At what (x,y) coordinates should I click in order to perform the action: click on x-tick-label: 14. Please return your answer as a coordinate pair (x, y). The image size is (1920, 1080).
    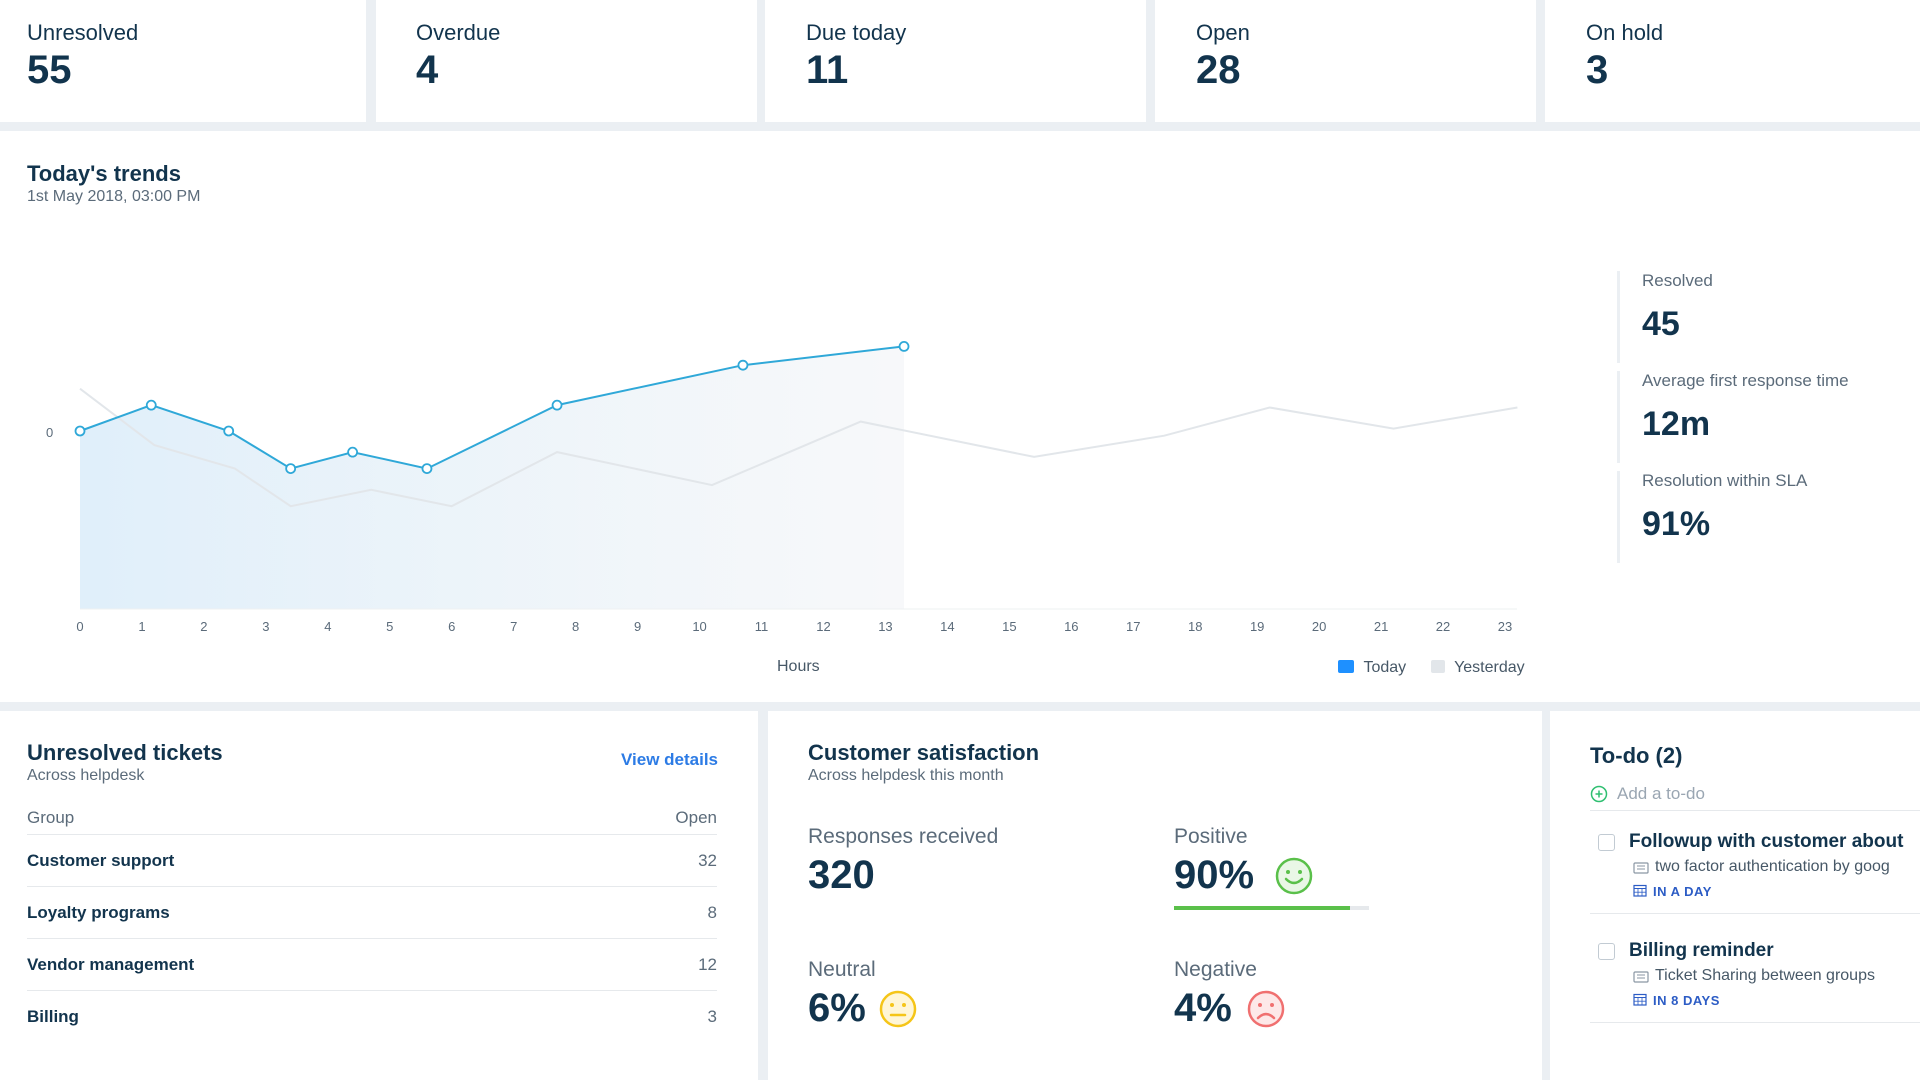
    Looking at the image, I should click on (947, 626).